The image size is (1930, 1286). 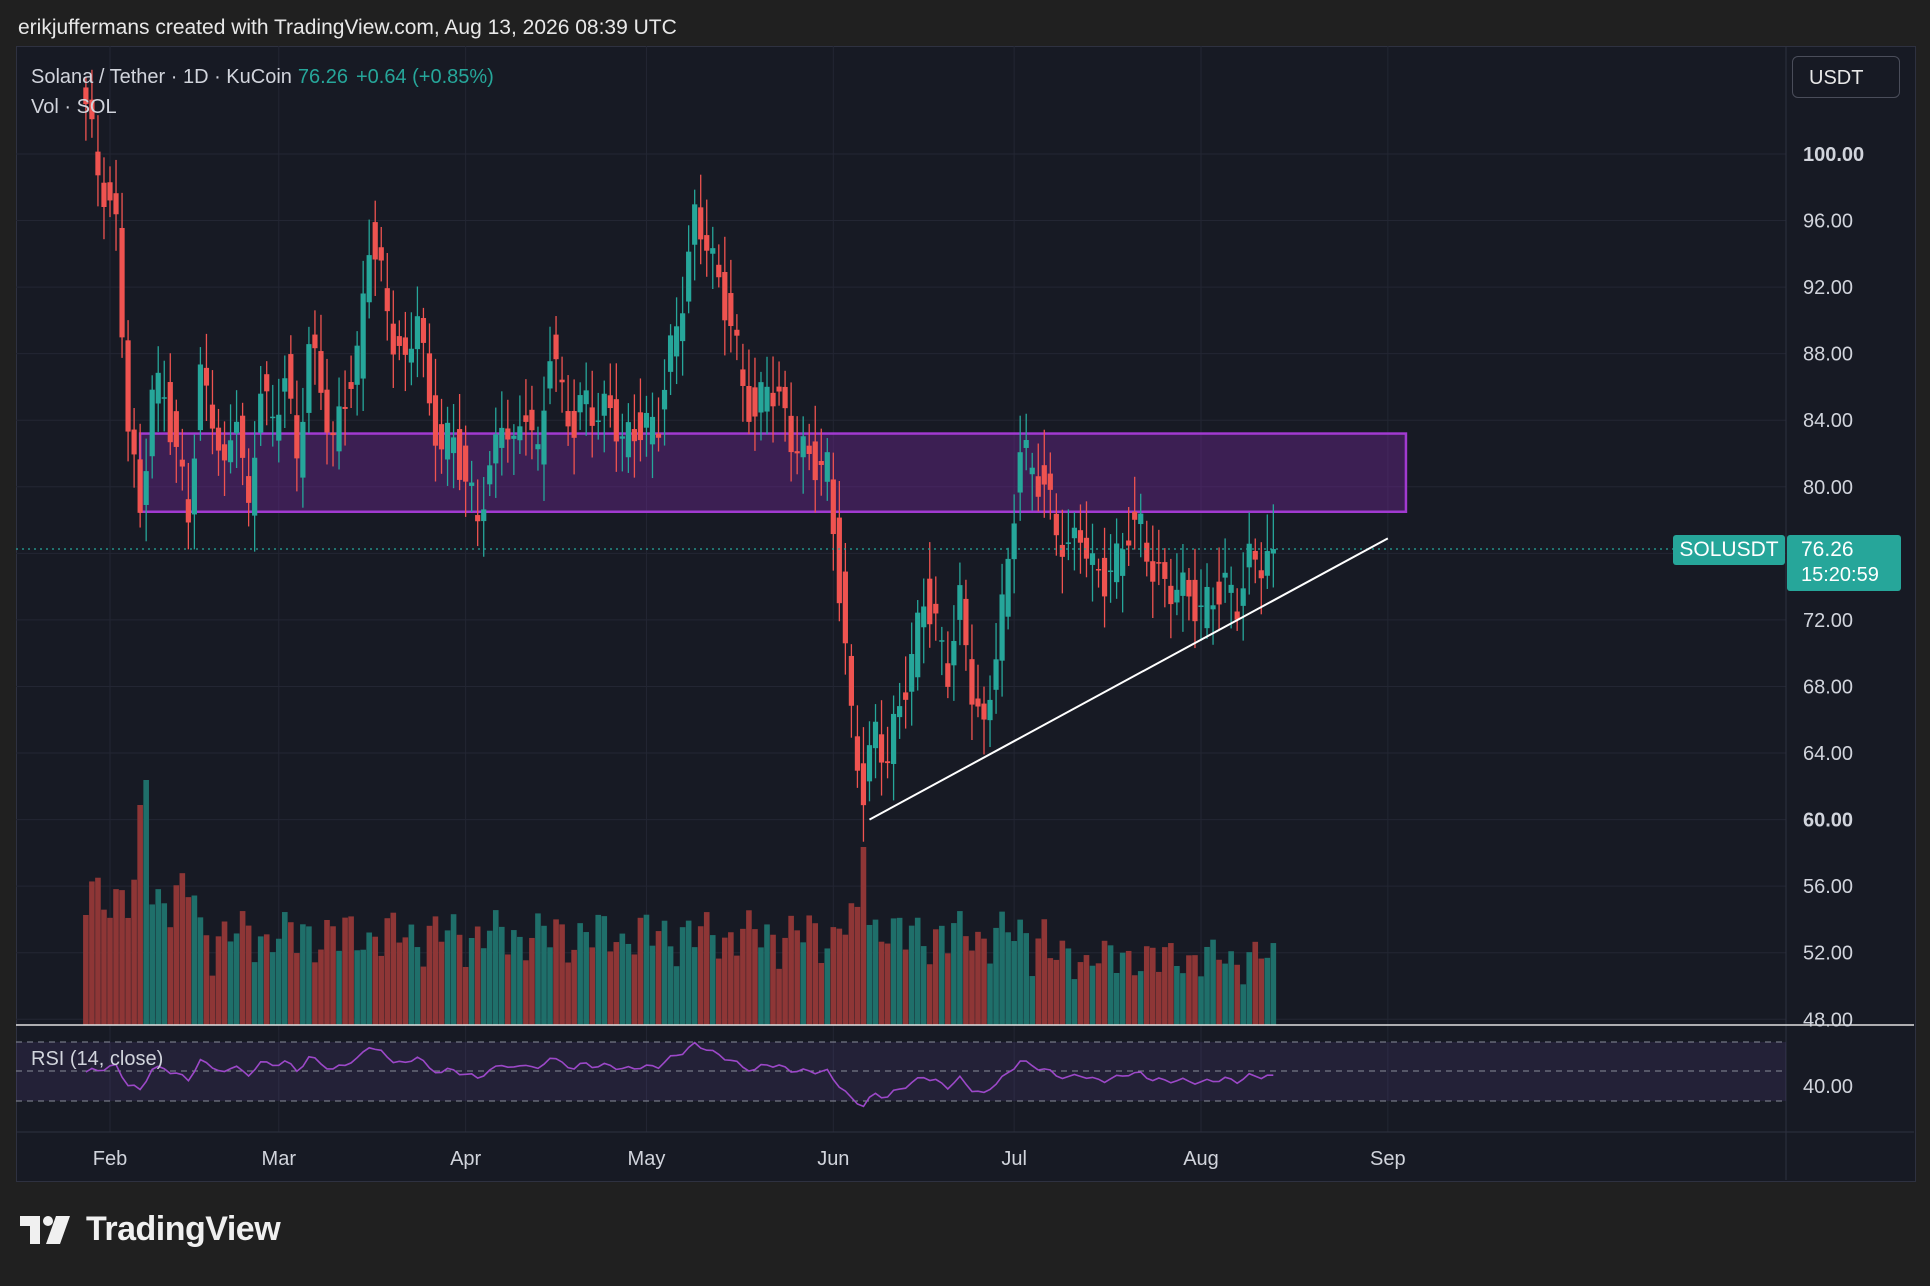 What do you see at coordinates (1828, 754) in the screenshot?
I see `price-tick-label: 64.00` at bounding box center [1828, 754].